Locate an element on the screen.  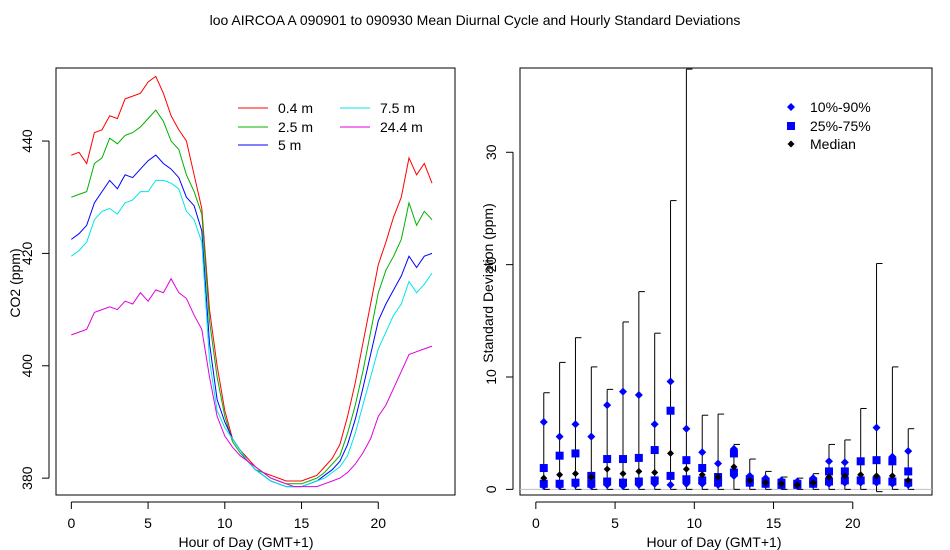
right-y-tick-label: 20 is located at coordinates (491, 265).